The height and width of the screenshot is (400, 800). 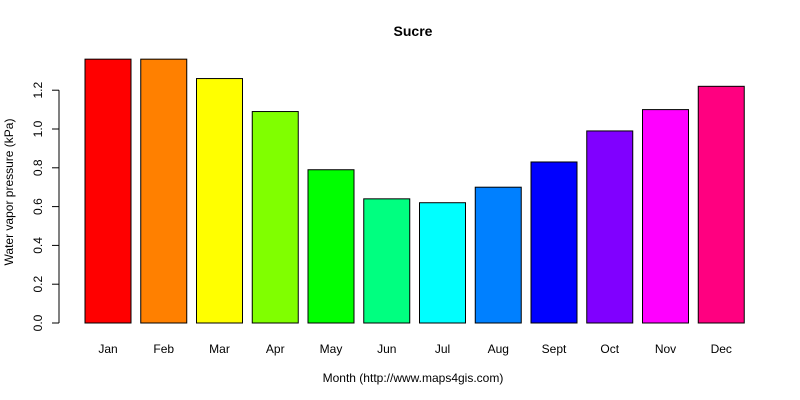 I want to click on x-tick-label: Apr, so click(x=275, y=349).